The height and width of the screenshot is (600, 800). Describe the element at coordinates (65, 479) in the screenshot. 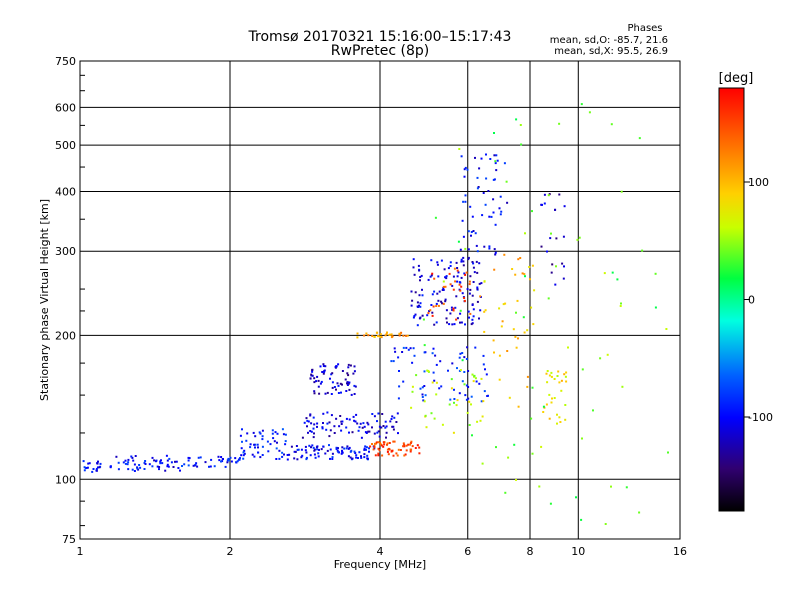

I see `y-tick-label: 100` at that location.